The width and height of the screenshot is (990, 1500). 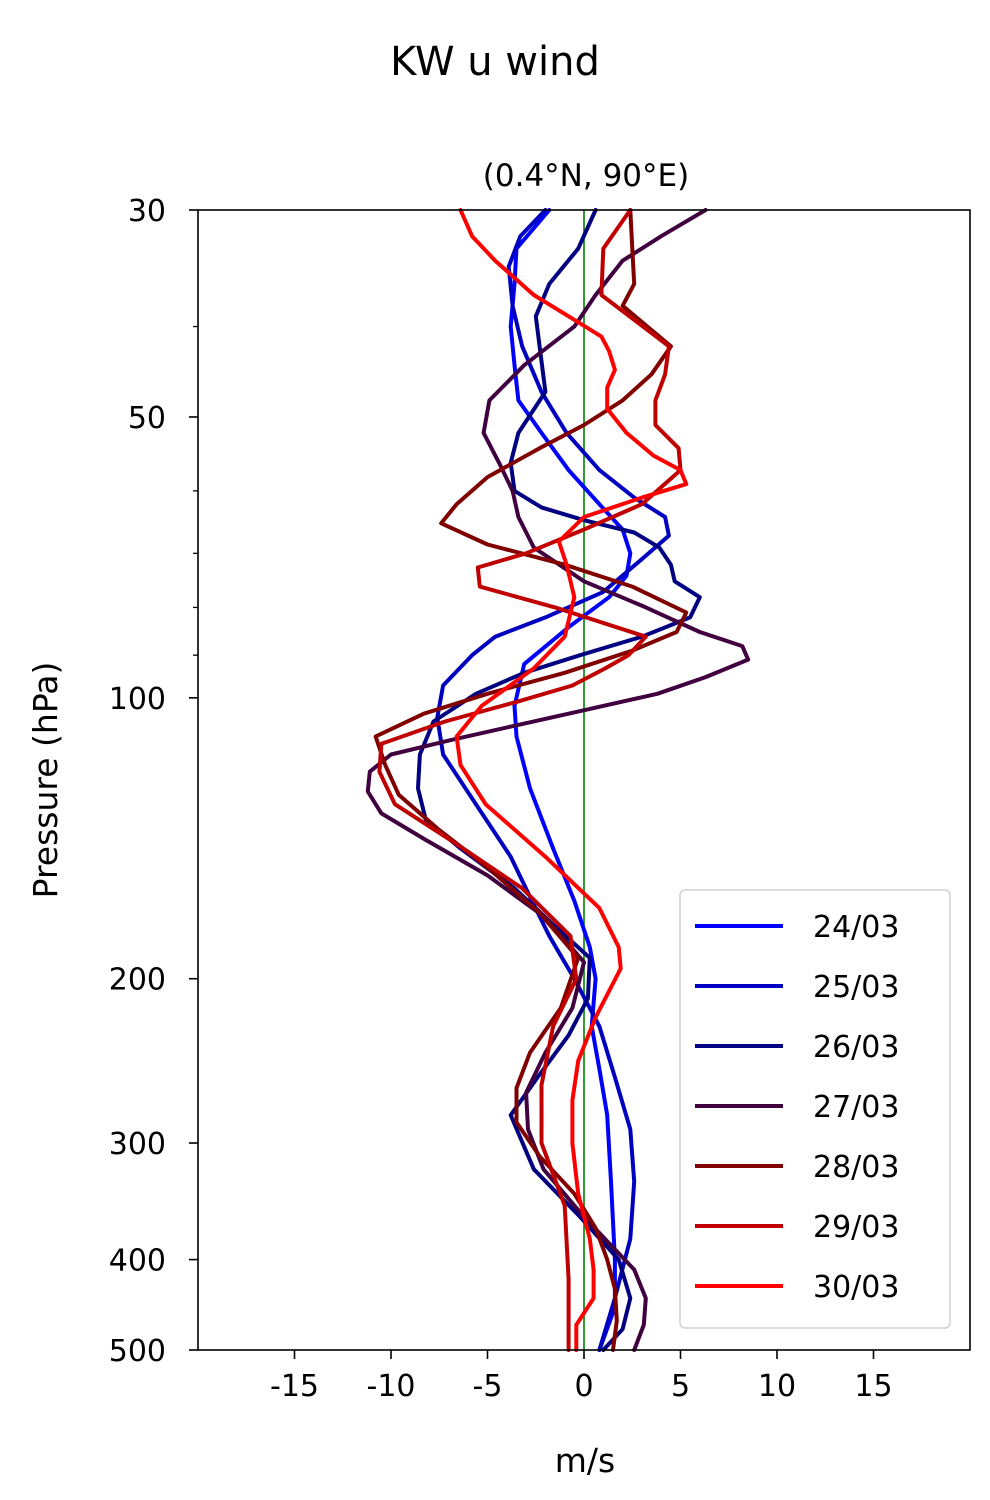 I want to click on legend-label: 24/03, so click(x=856, y=927).